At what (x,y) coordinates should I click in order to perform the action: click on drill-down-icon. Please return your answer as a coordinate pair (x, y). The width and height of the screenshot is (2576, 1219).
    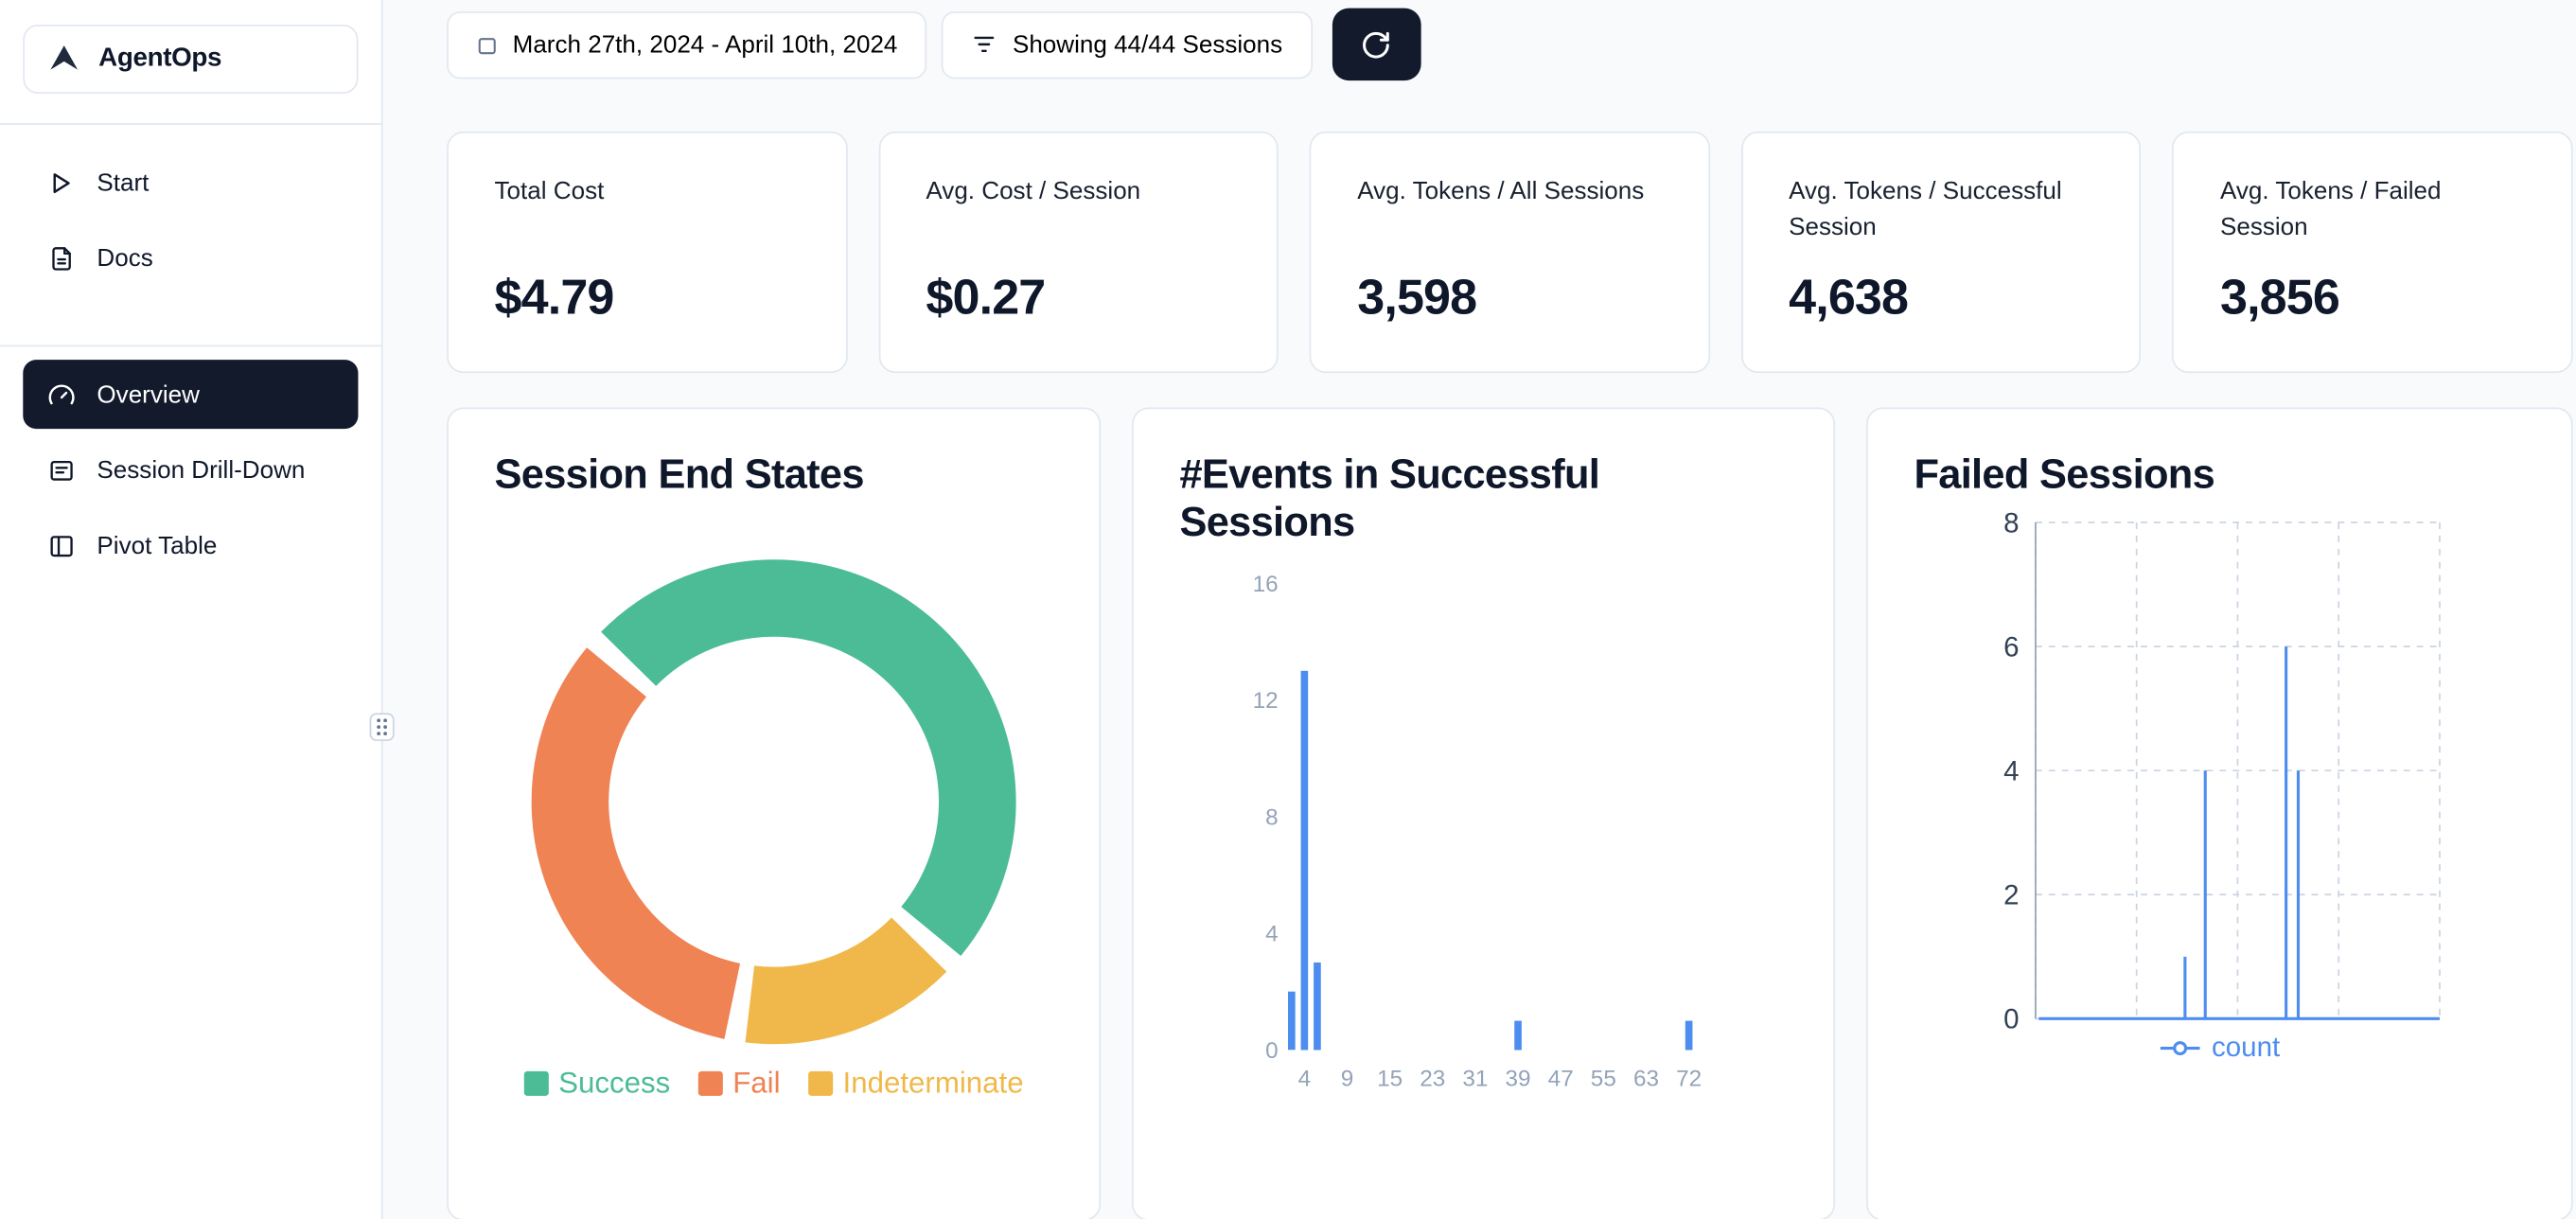
    Looking at the image, I should click on (61, 470).